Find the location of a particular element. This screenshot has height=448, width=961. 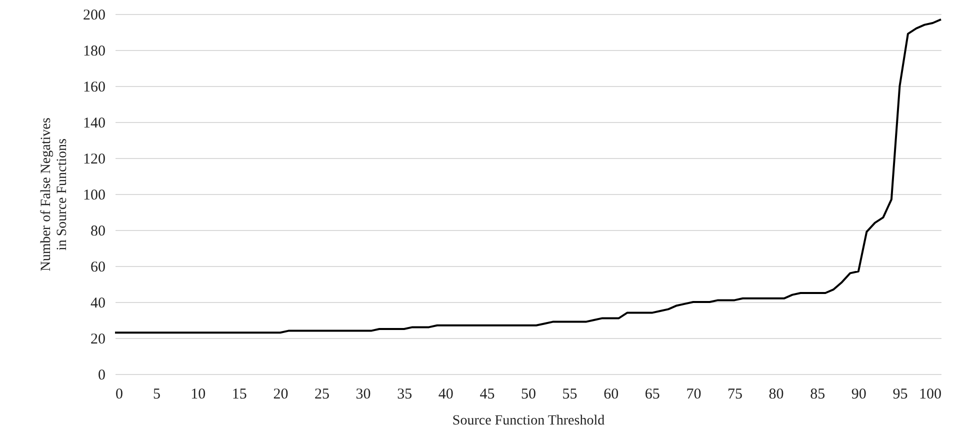

y-tick-label: 180 is located at coordinates (94, 52).